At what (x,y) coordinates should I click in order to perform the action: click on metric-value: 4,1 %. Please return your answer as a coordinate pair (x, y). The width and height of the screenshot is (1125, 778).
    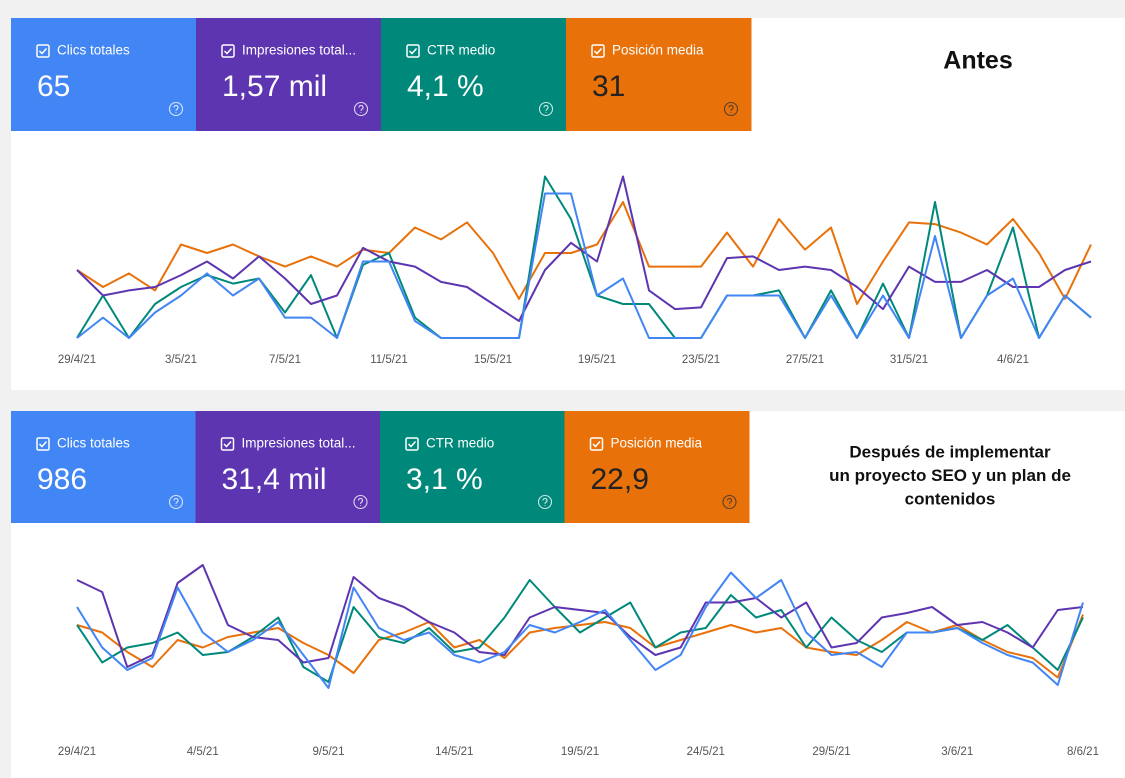
    Looking at the image, I should click on (445, 86).